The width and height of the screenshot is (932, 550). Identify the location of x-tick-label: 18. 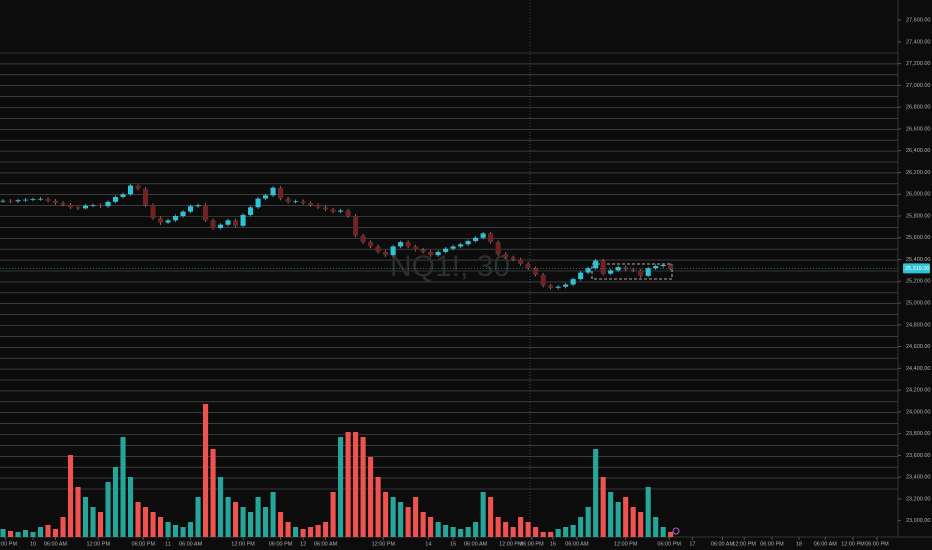
(799, 544).